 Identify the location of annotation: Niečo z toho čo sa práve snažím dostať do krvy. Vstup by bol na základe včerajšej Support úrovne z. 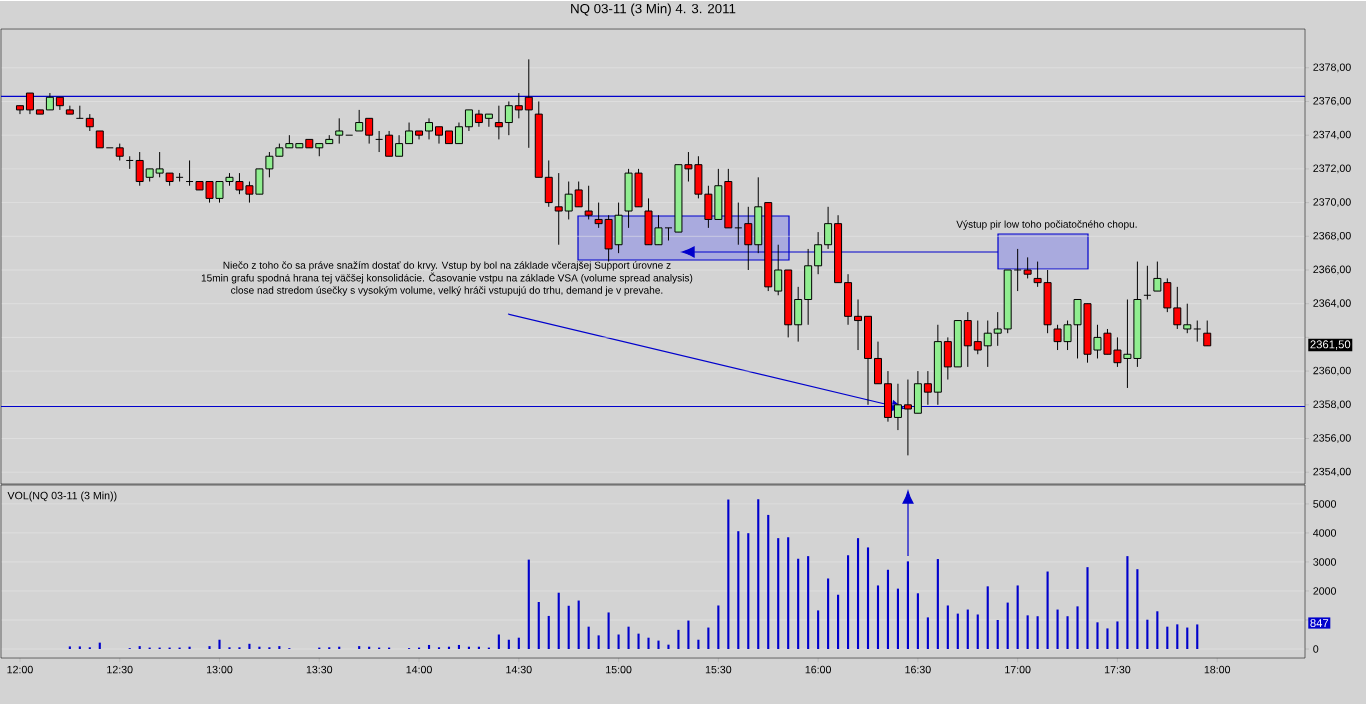
(447, 266).